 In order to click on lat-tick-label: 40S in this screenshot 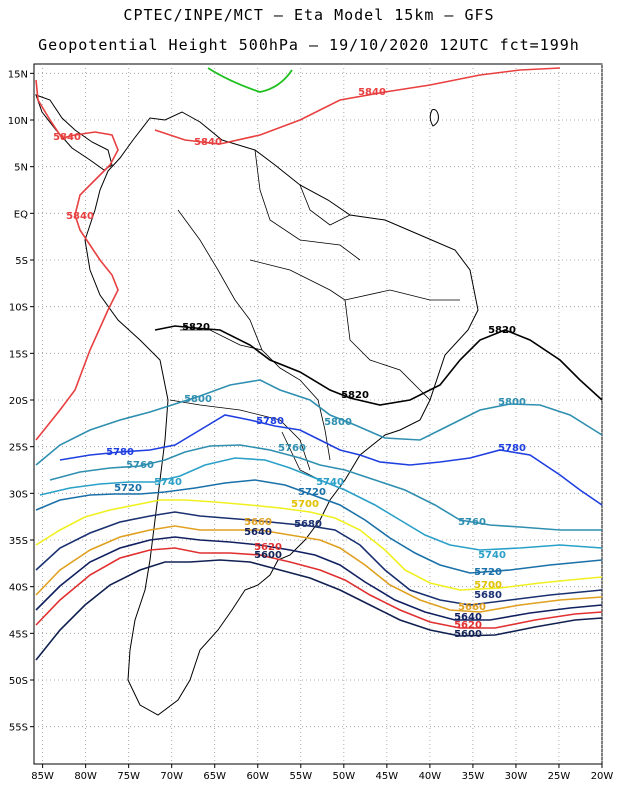, I will do `click(18, 588)`.